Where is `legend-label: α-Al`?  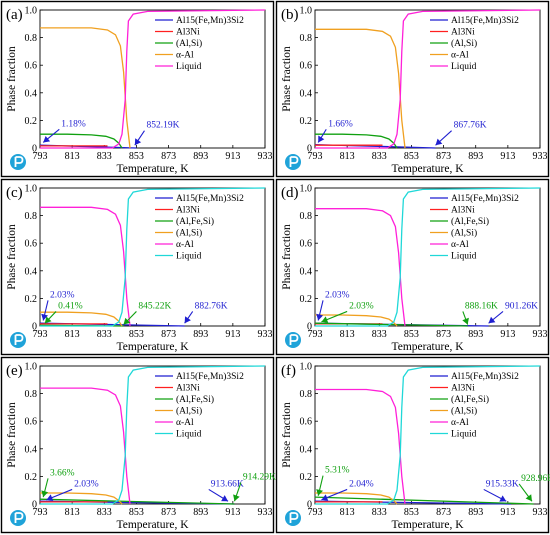
legend-label: α-Al is located at coordinates (185, 245).